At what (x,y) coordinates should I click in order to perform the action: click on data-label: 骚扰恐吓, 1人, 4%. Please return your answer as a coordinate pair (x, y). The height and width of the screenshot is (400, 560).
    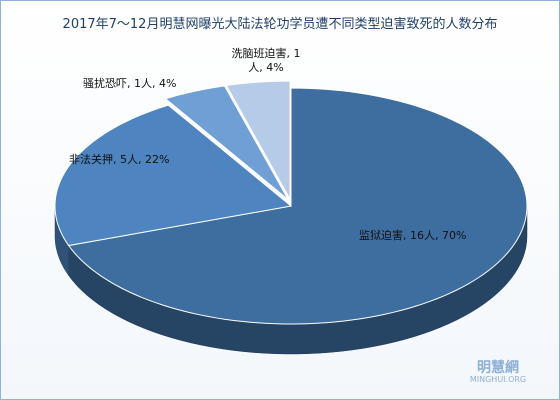
    Looking at the image, I should click on (130, 83).